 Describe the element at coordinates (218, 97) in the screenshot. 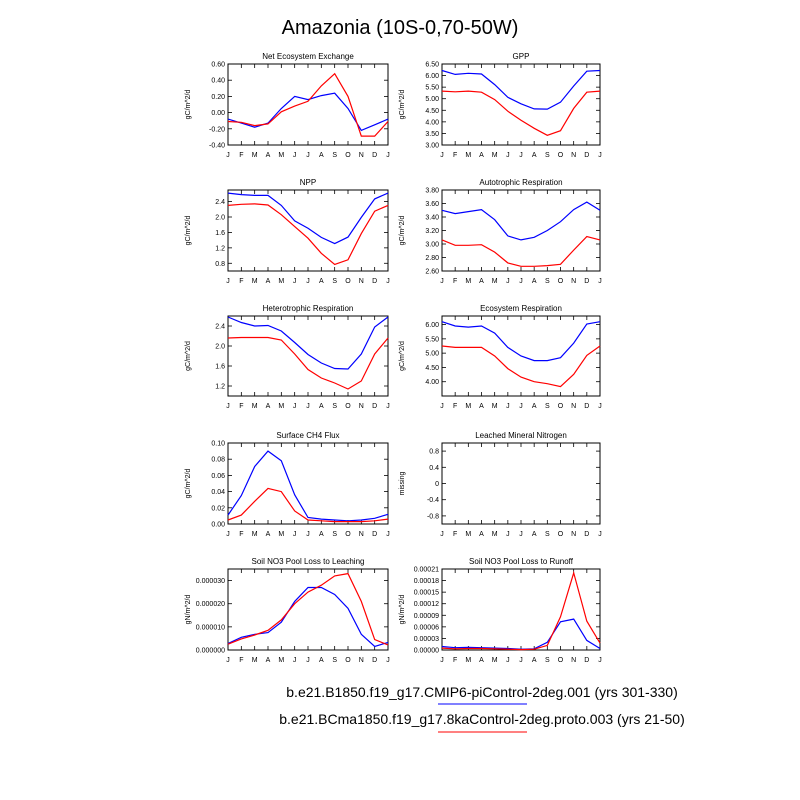

I see `y-tick-label: 0.20` at that location.